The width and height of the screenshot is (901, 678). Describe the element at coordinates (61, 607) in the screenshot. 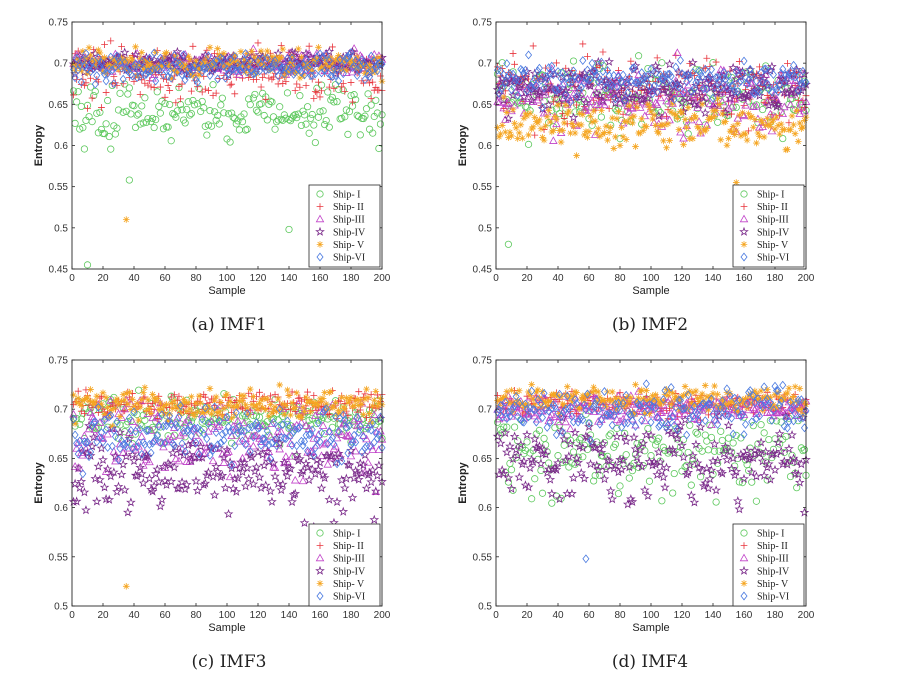

I see `y-tick-label: 0.5` at that location.